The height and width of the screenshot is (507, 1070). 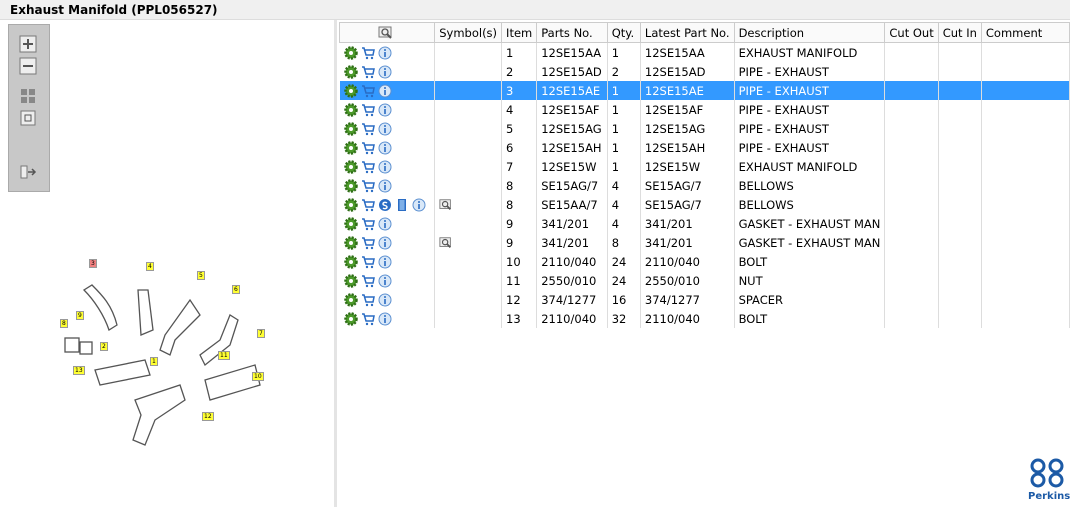 I want to click on callout: 13, so click(x=79, y=370).